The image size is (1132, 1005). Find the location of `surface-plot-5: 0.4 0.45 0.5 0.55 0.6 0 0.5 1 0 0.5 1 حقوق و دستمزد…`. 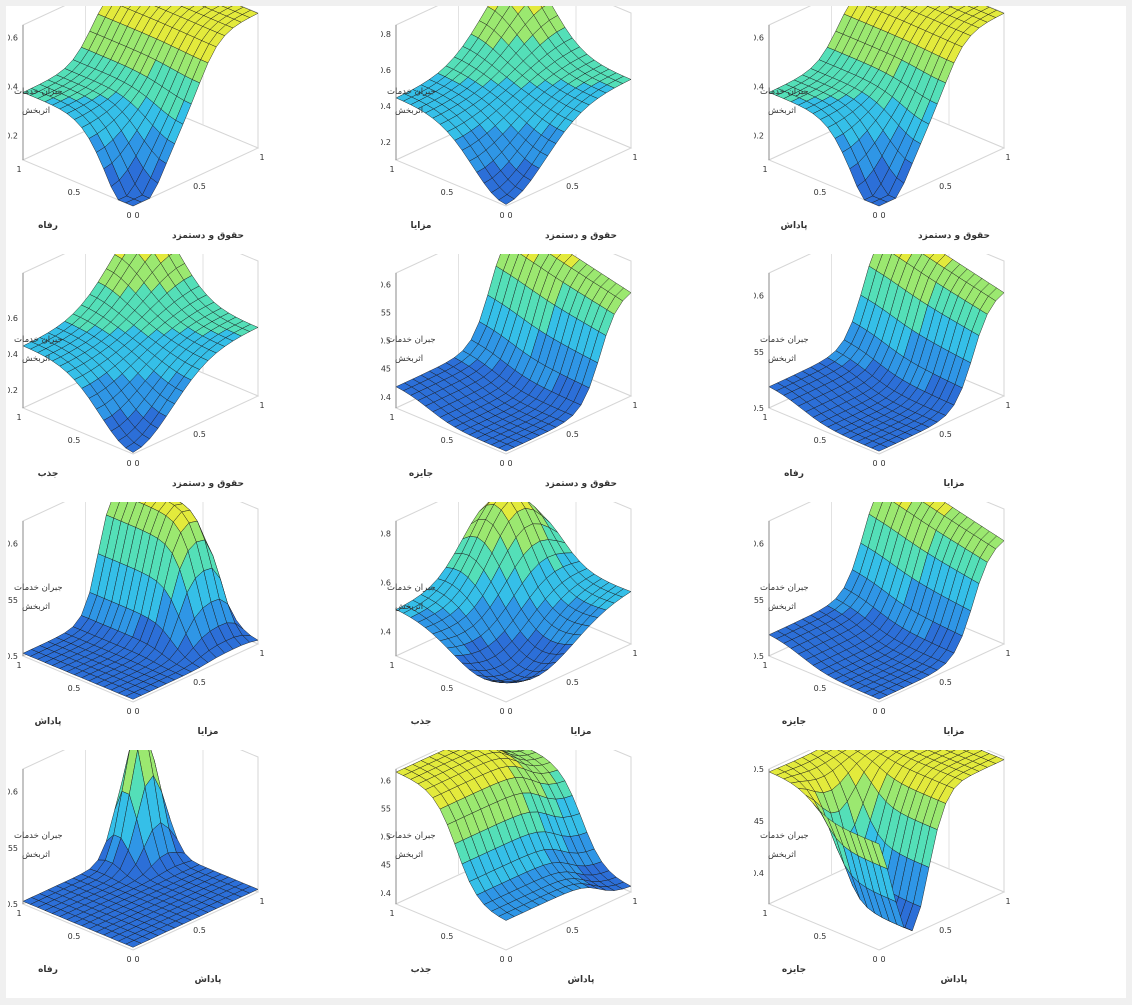

surface-plot-5: 0.4 0.45 0.5 0.55 0.6 0 0.5 1 0 0.5 1 حقوق و دستمزد… is located at coordinates (563, 358).